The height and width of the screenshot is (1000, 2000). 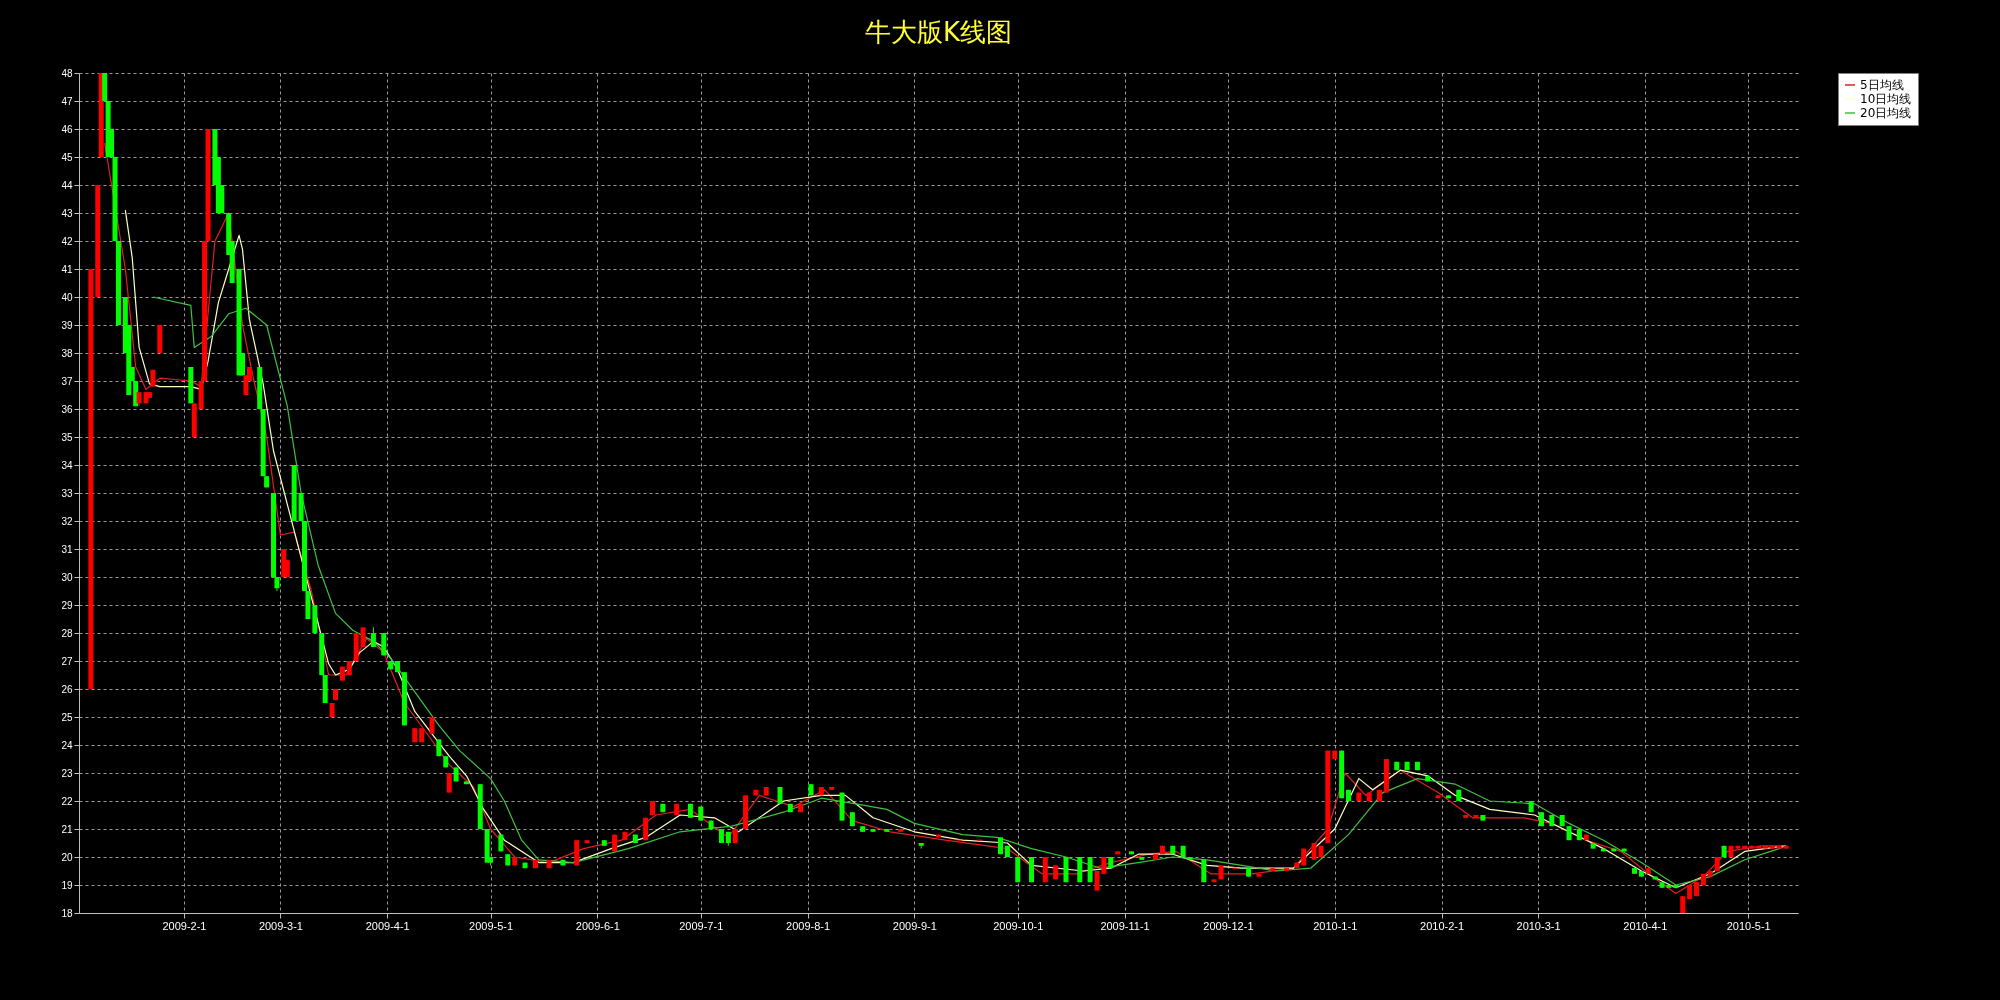 What do you see at coordinates (67, 213) in the screenshot?
I see `y-tick-label: 43` at bounding box center [67, 213].